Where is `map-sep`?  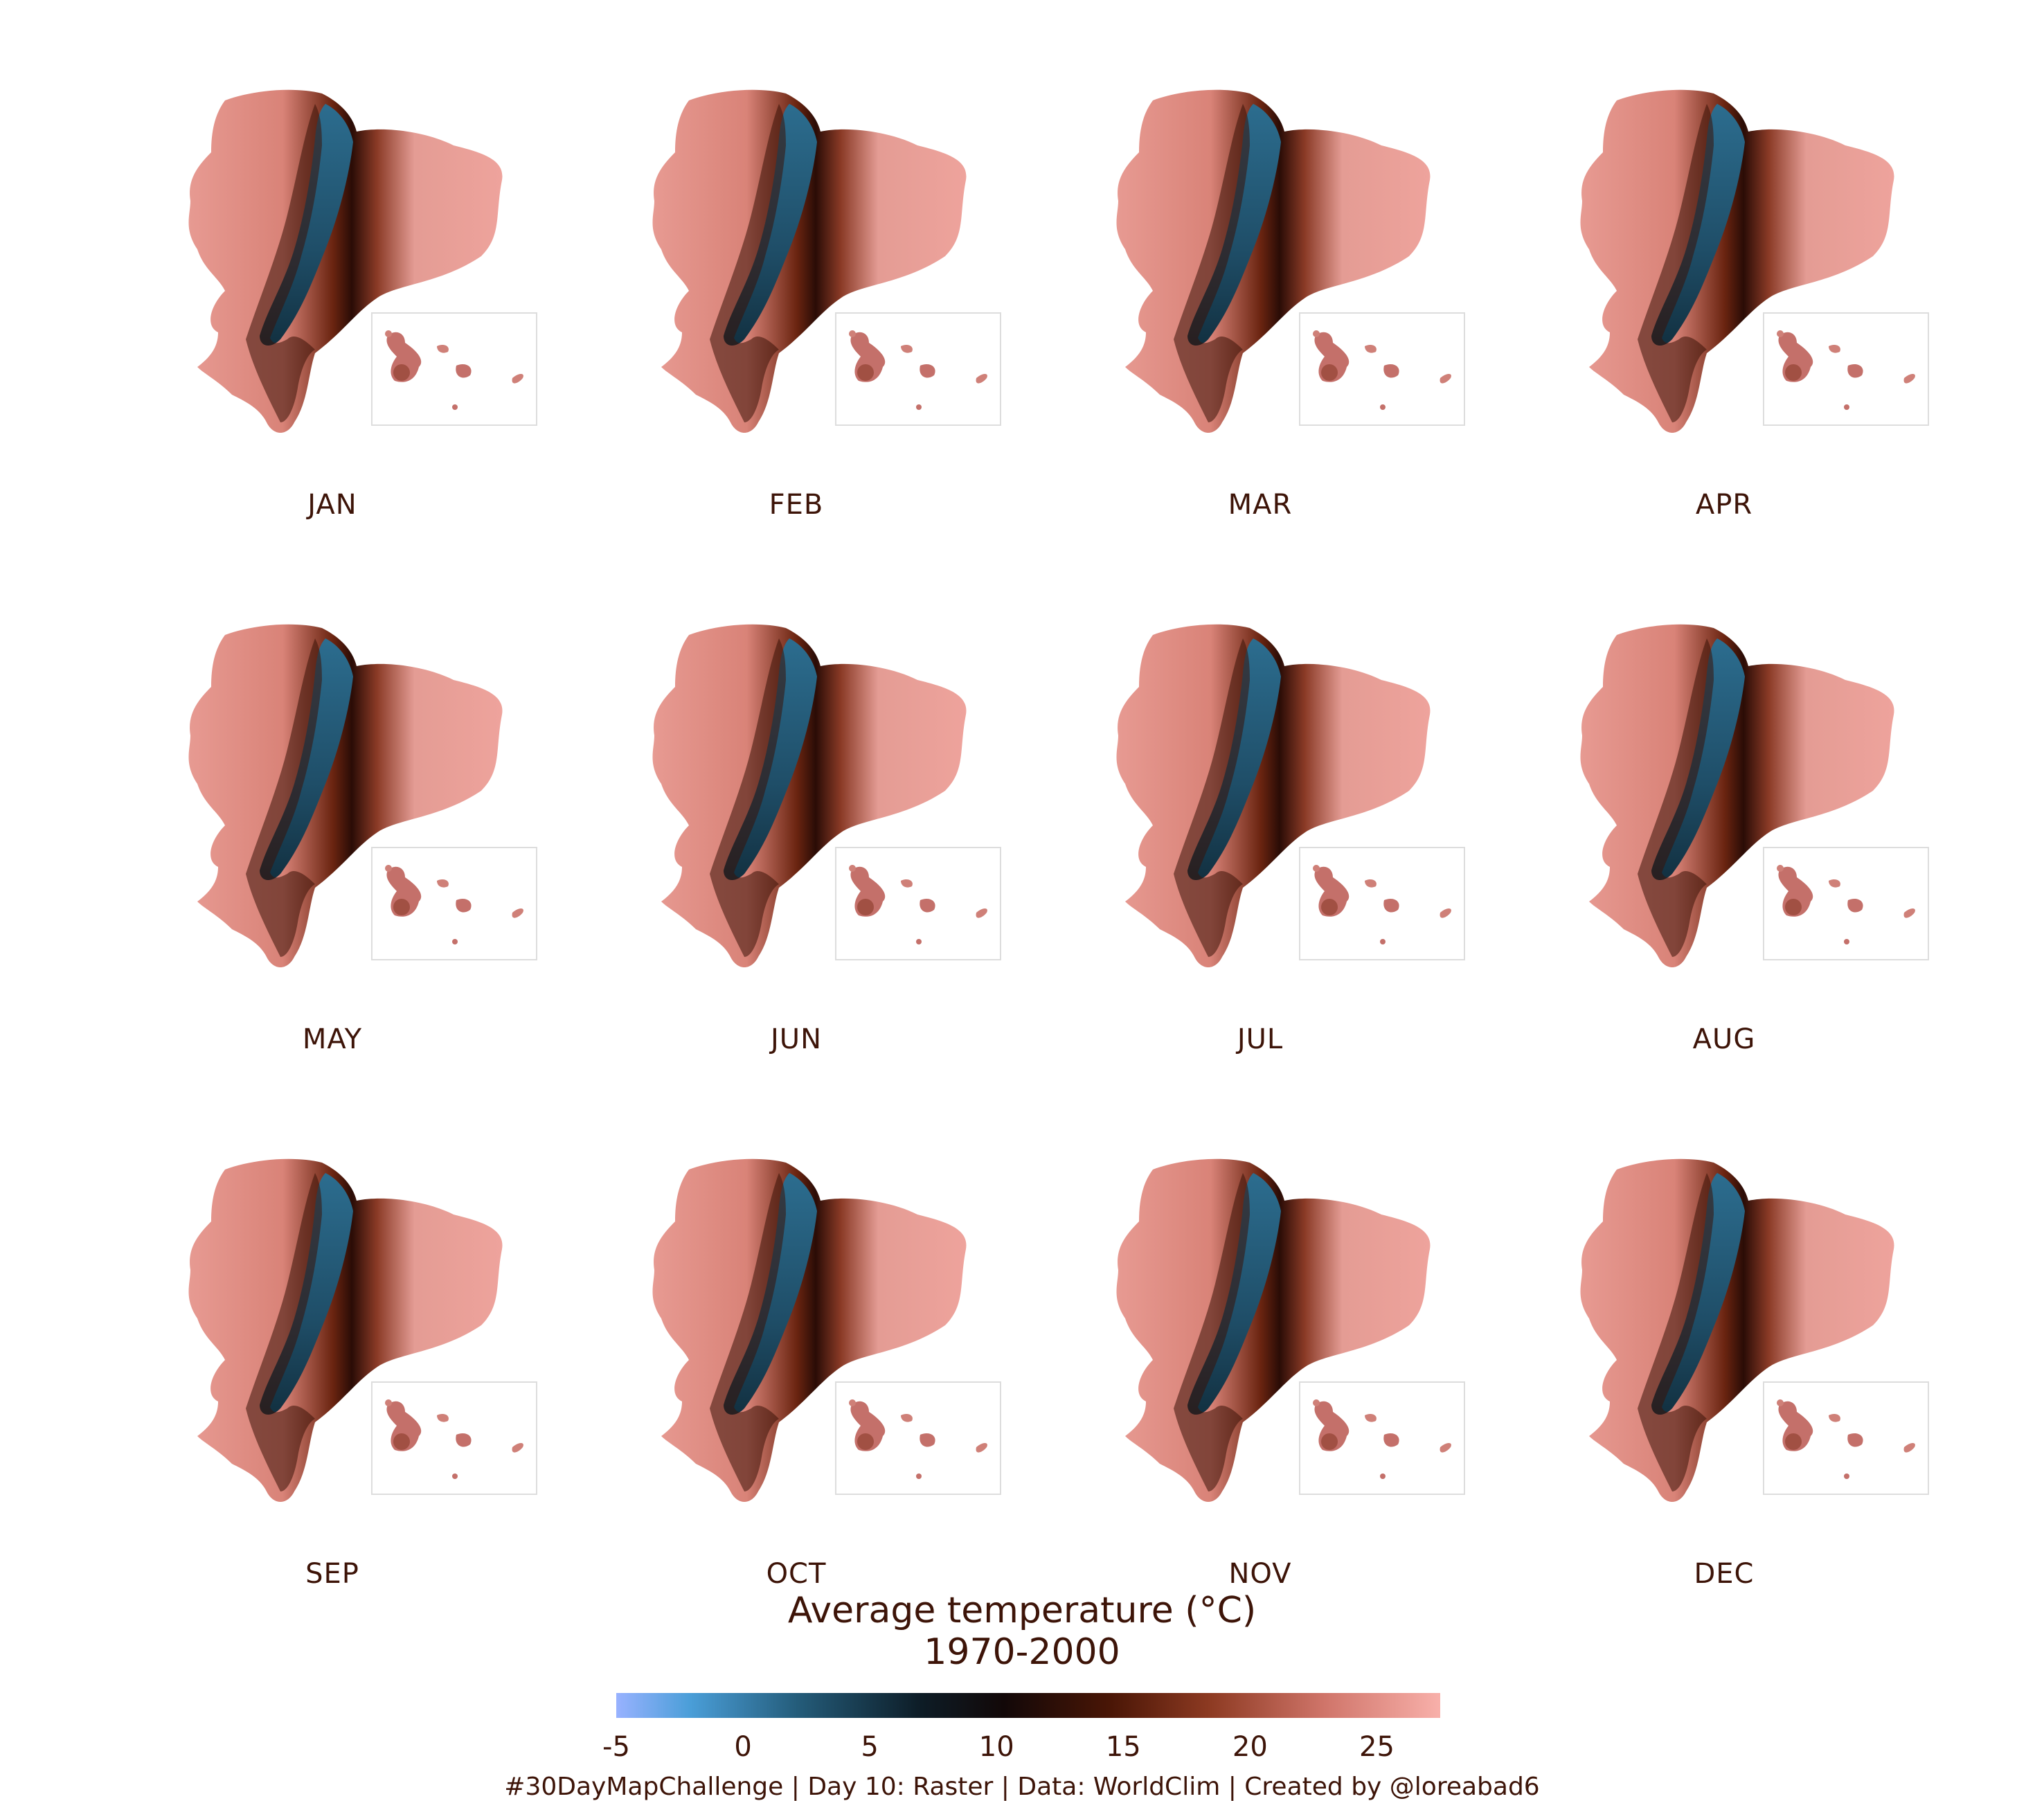 map-sep is located at coordinates (362, 1330).